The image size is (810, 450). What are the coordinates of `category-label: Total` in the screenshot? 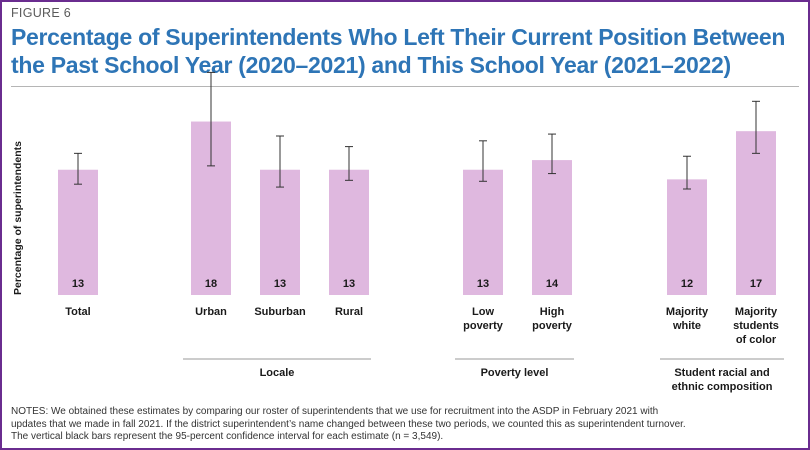 It's located at (77, 312).